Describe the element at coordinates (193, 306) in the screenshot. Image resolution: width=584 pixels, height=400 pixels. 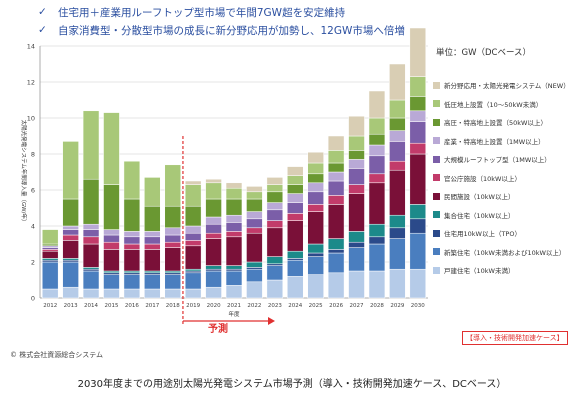
I see `x-tick-label: 2019` at that location.